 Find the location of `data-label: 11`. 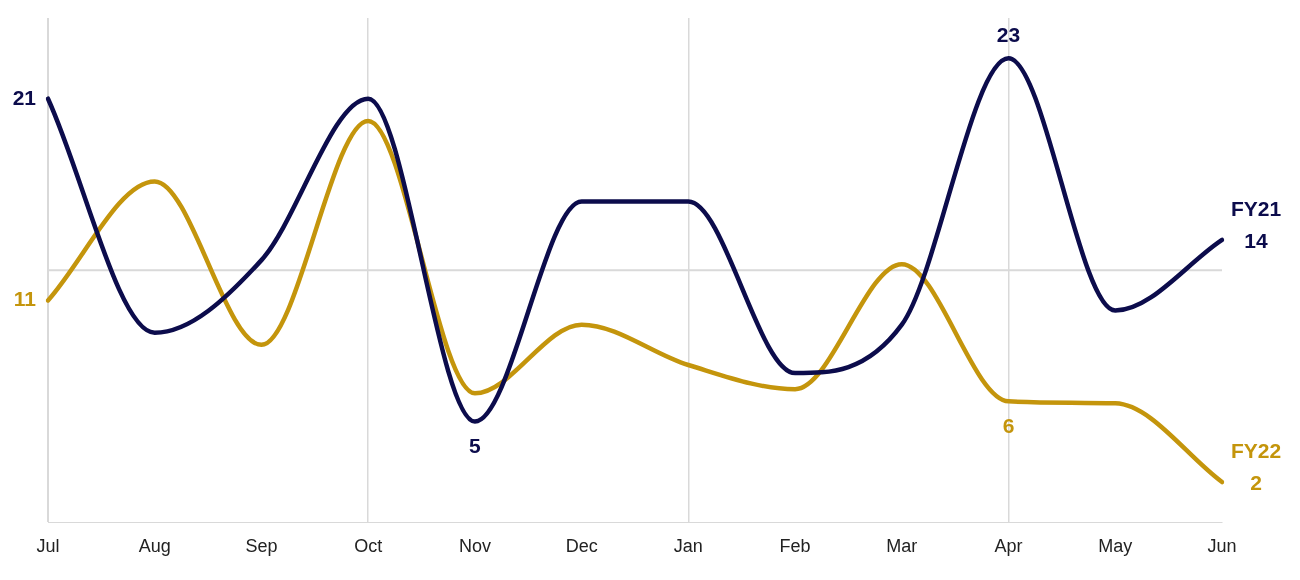

data-label: 11 is located at coordinates (25, 299).